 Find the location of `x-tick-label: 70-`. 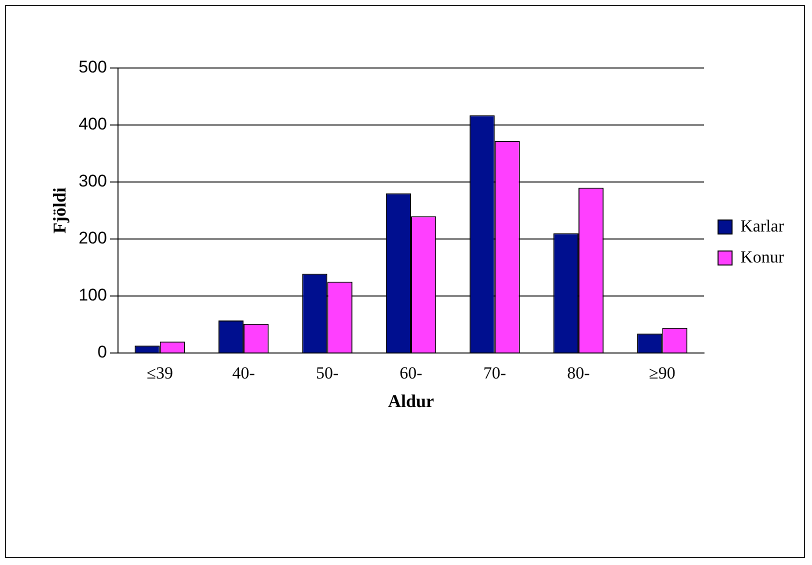

x-tick-label: 70- is located at coordinates (494, 373).